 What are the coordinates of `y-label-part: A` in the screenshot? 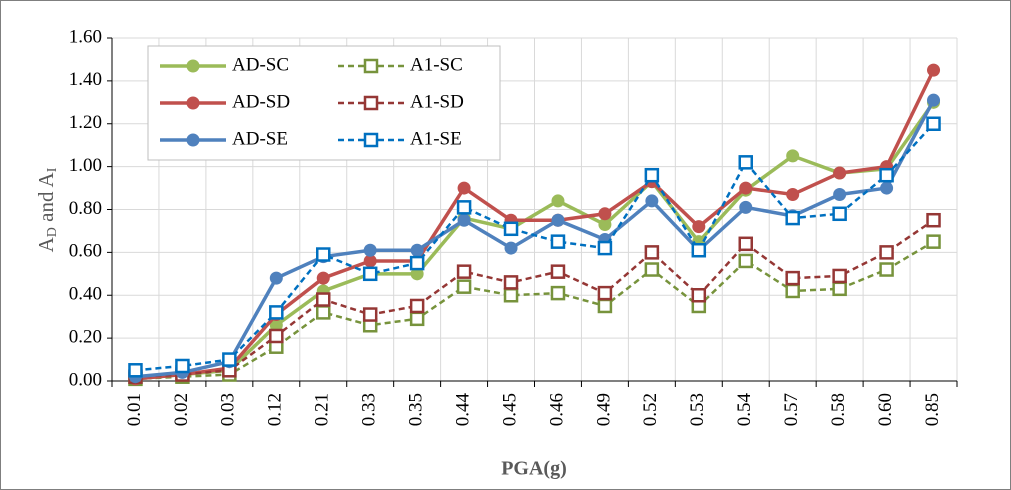 It's located at (46, 244).